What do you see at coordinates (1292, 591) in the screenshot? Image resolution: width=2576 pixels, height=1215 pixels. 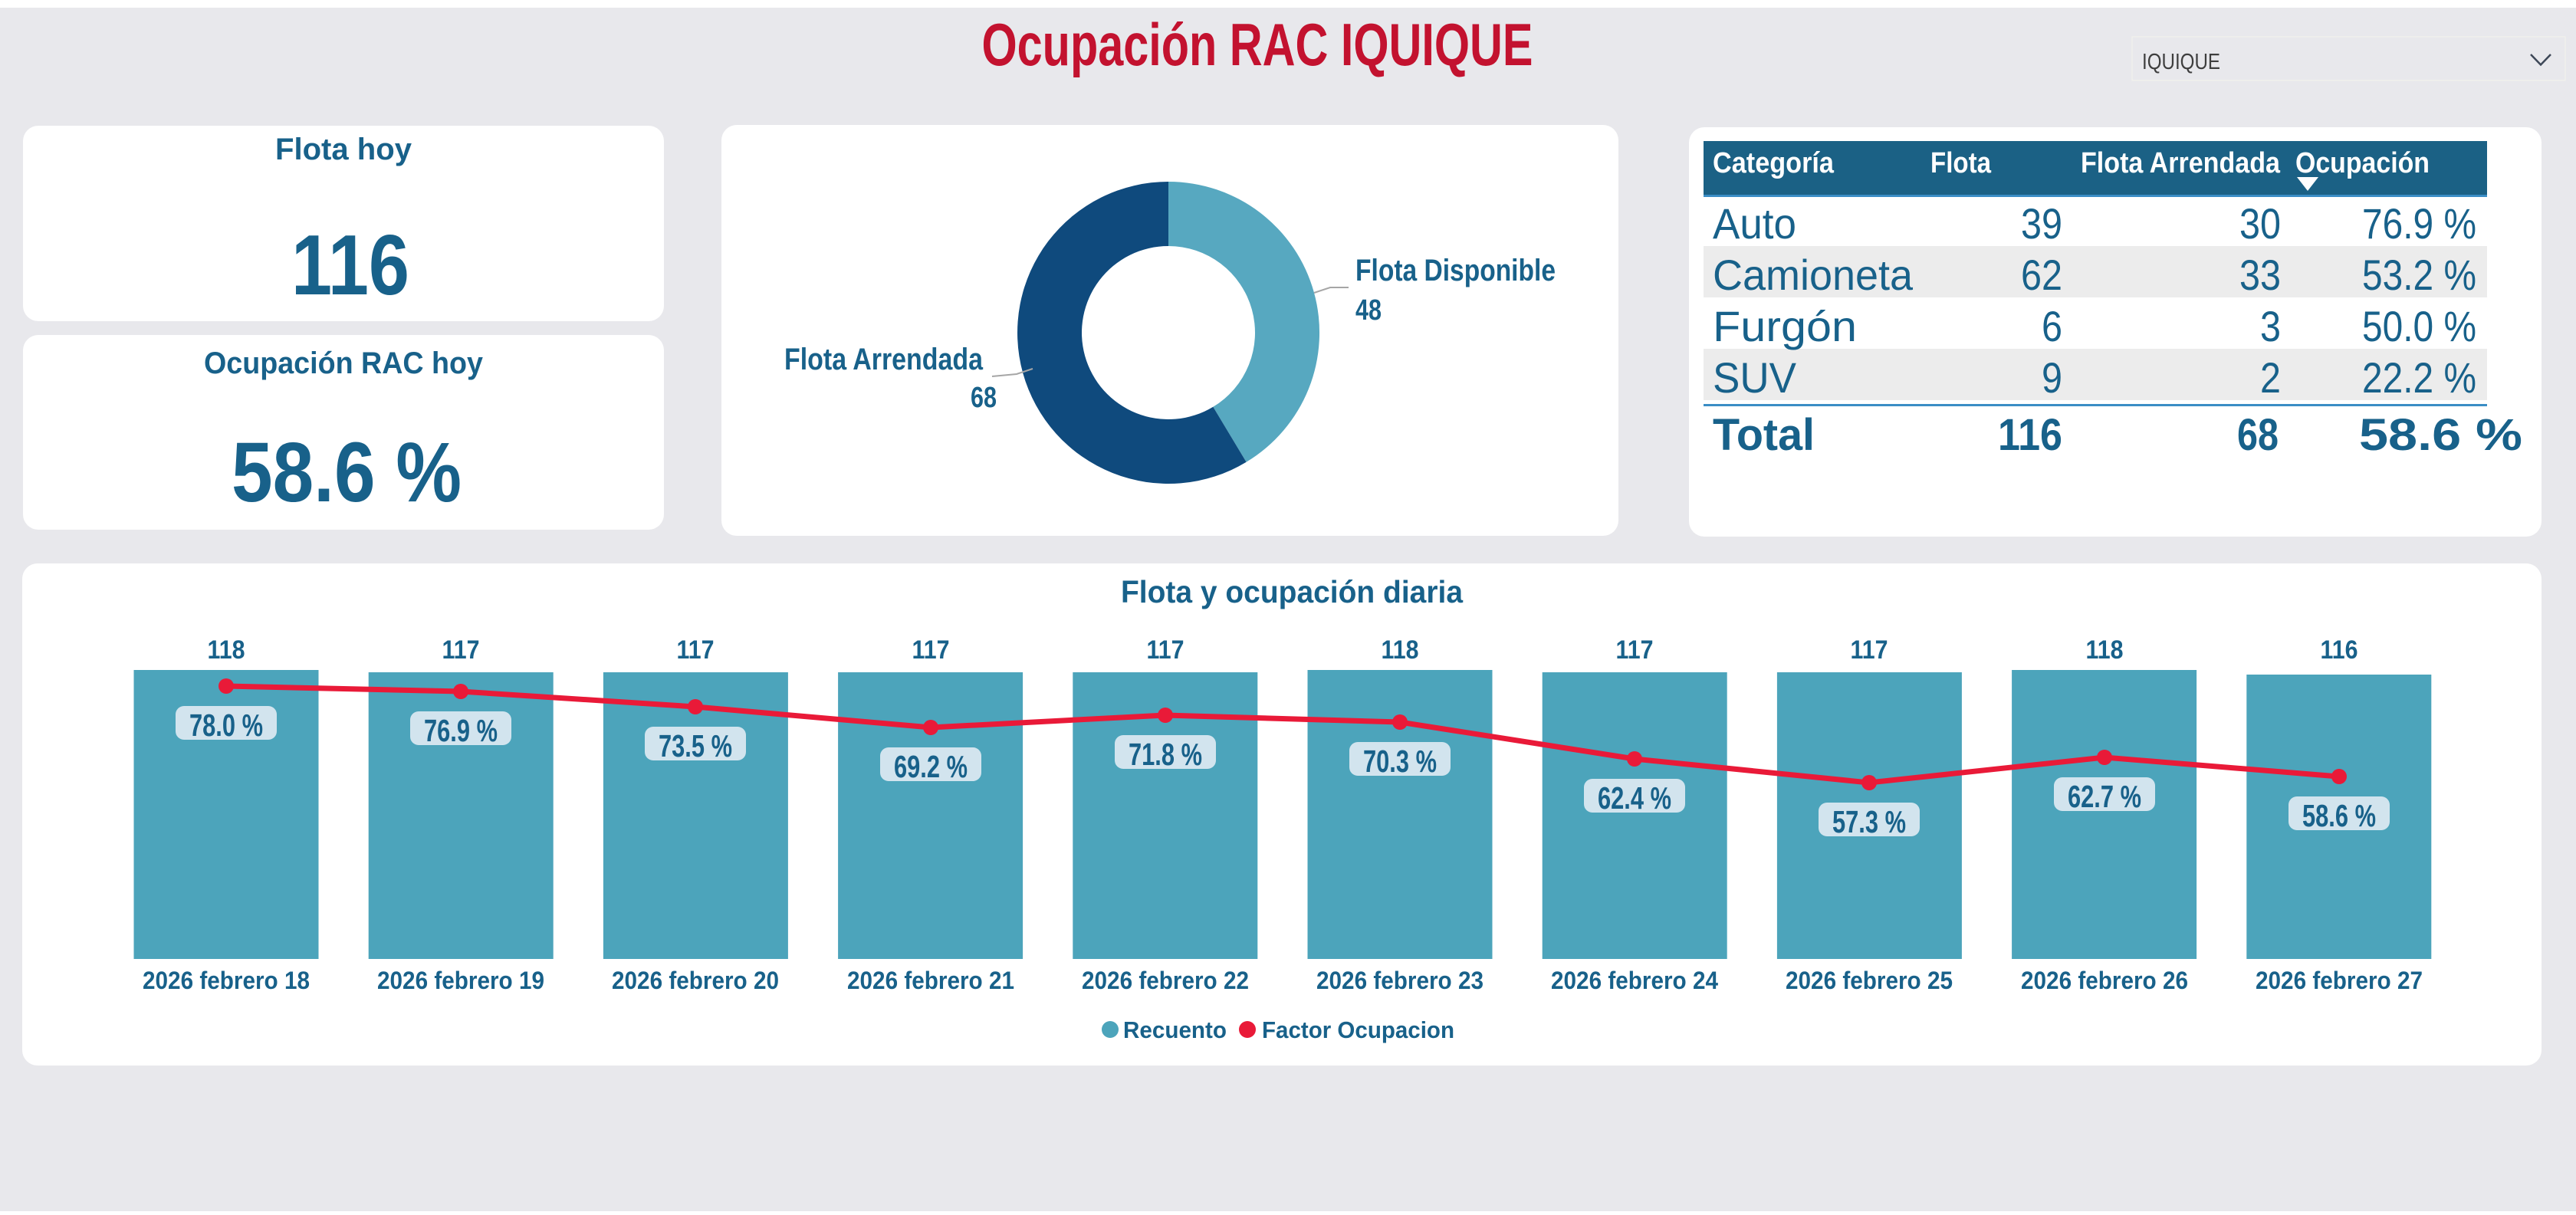 I see `svg-text: Flota y ocupación diaria` at bounding box center [1292, 591].